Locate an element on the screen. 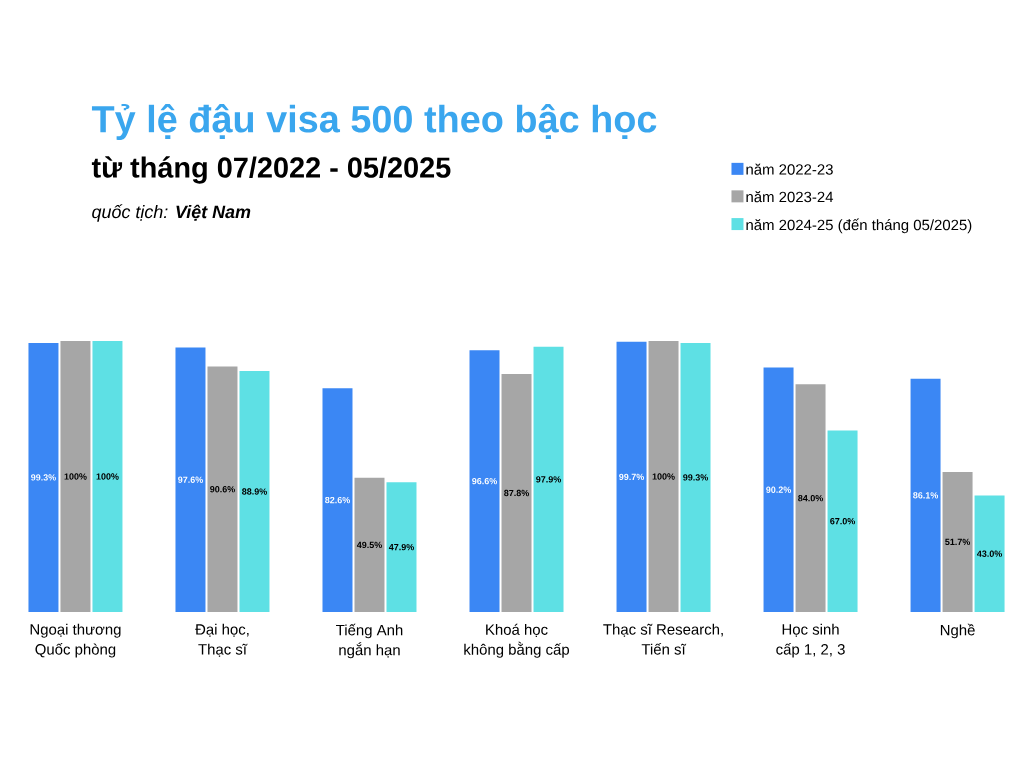  legend-label: năm 2024-25 (đến tháng 05/2025) is located at coordinates (859, 226).